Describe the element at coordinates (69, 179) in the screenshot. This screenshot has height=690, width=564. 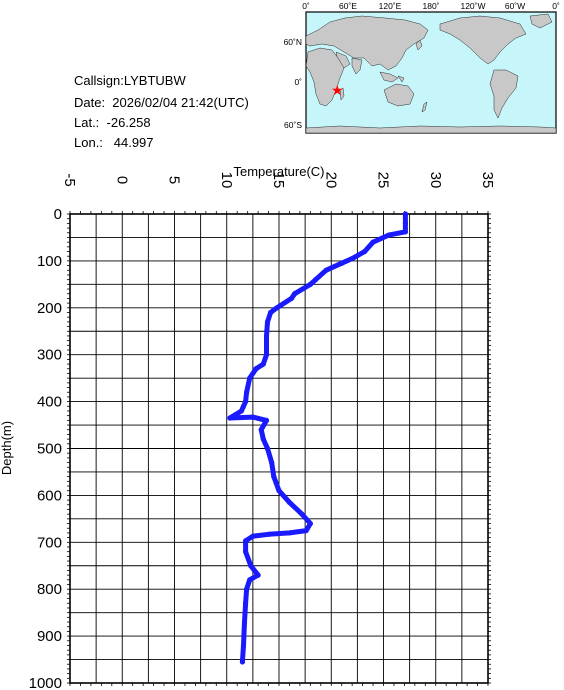
I see `x-tick-label: -5` at that location.